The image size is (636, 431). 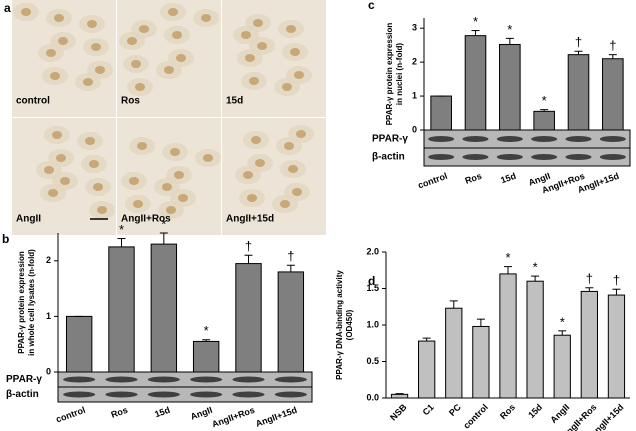 What do you see at coordinates (455, 410) in the screenshot?
I see `x-tick-label: PC` at bounding box center [455, 410].